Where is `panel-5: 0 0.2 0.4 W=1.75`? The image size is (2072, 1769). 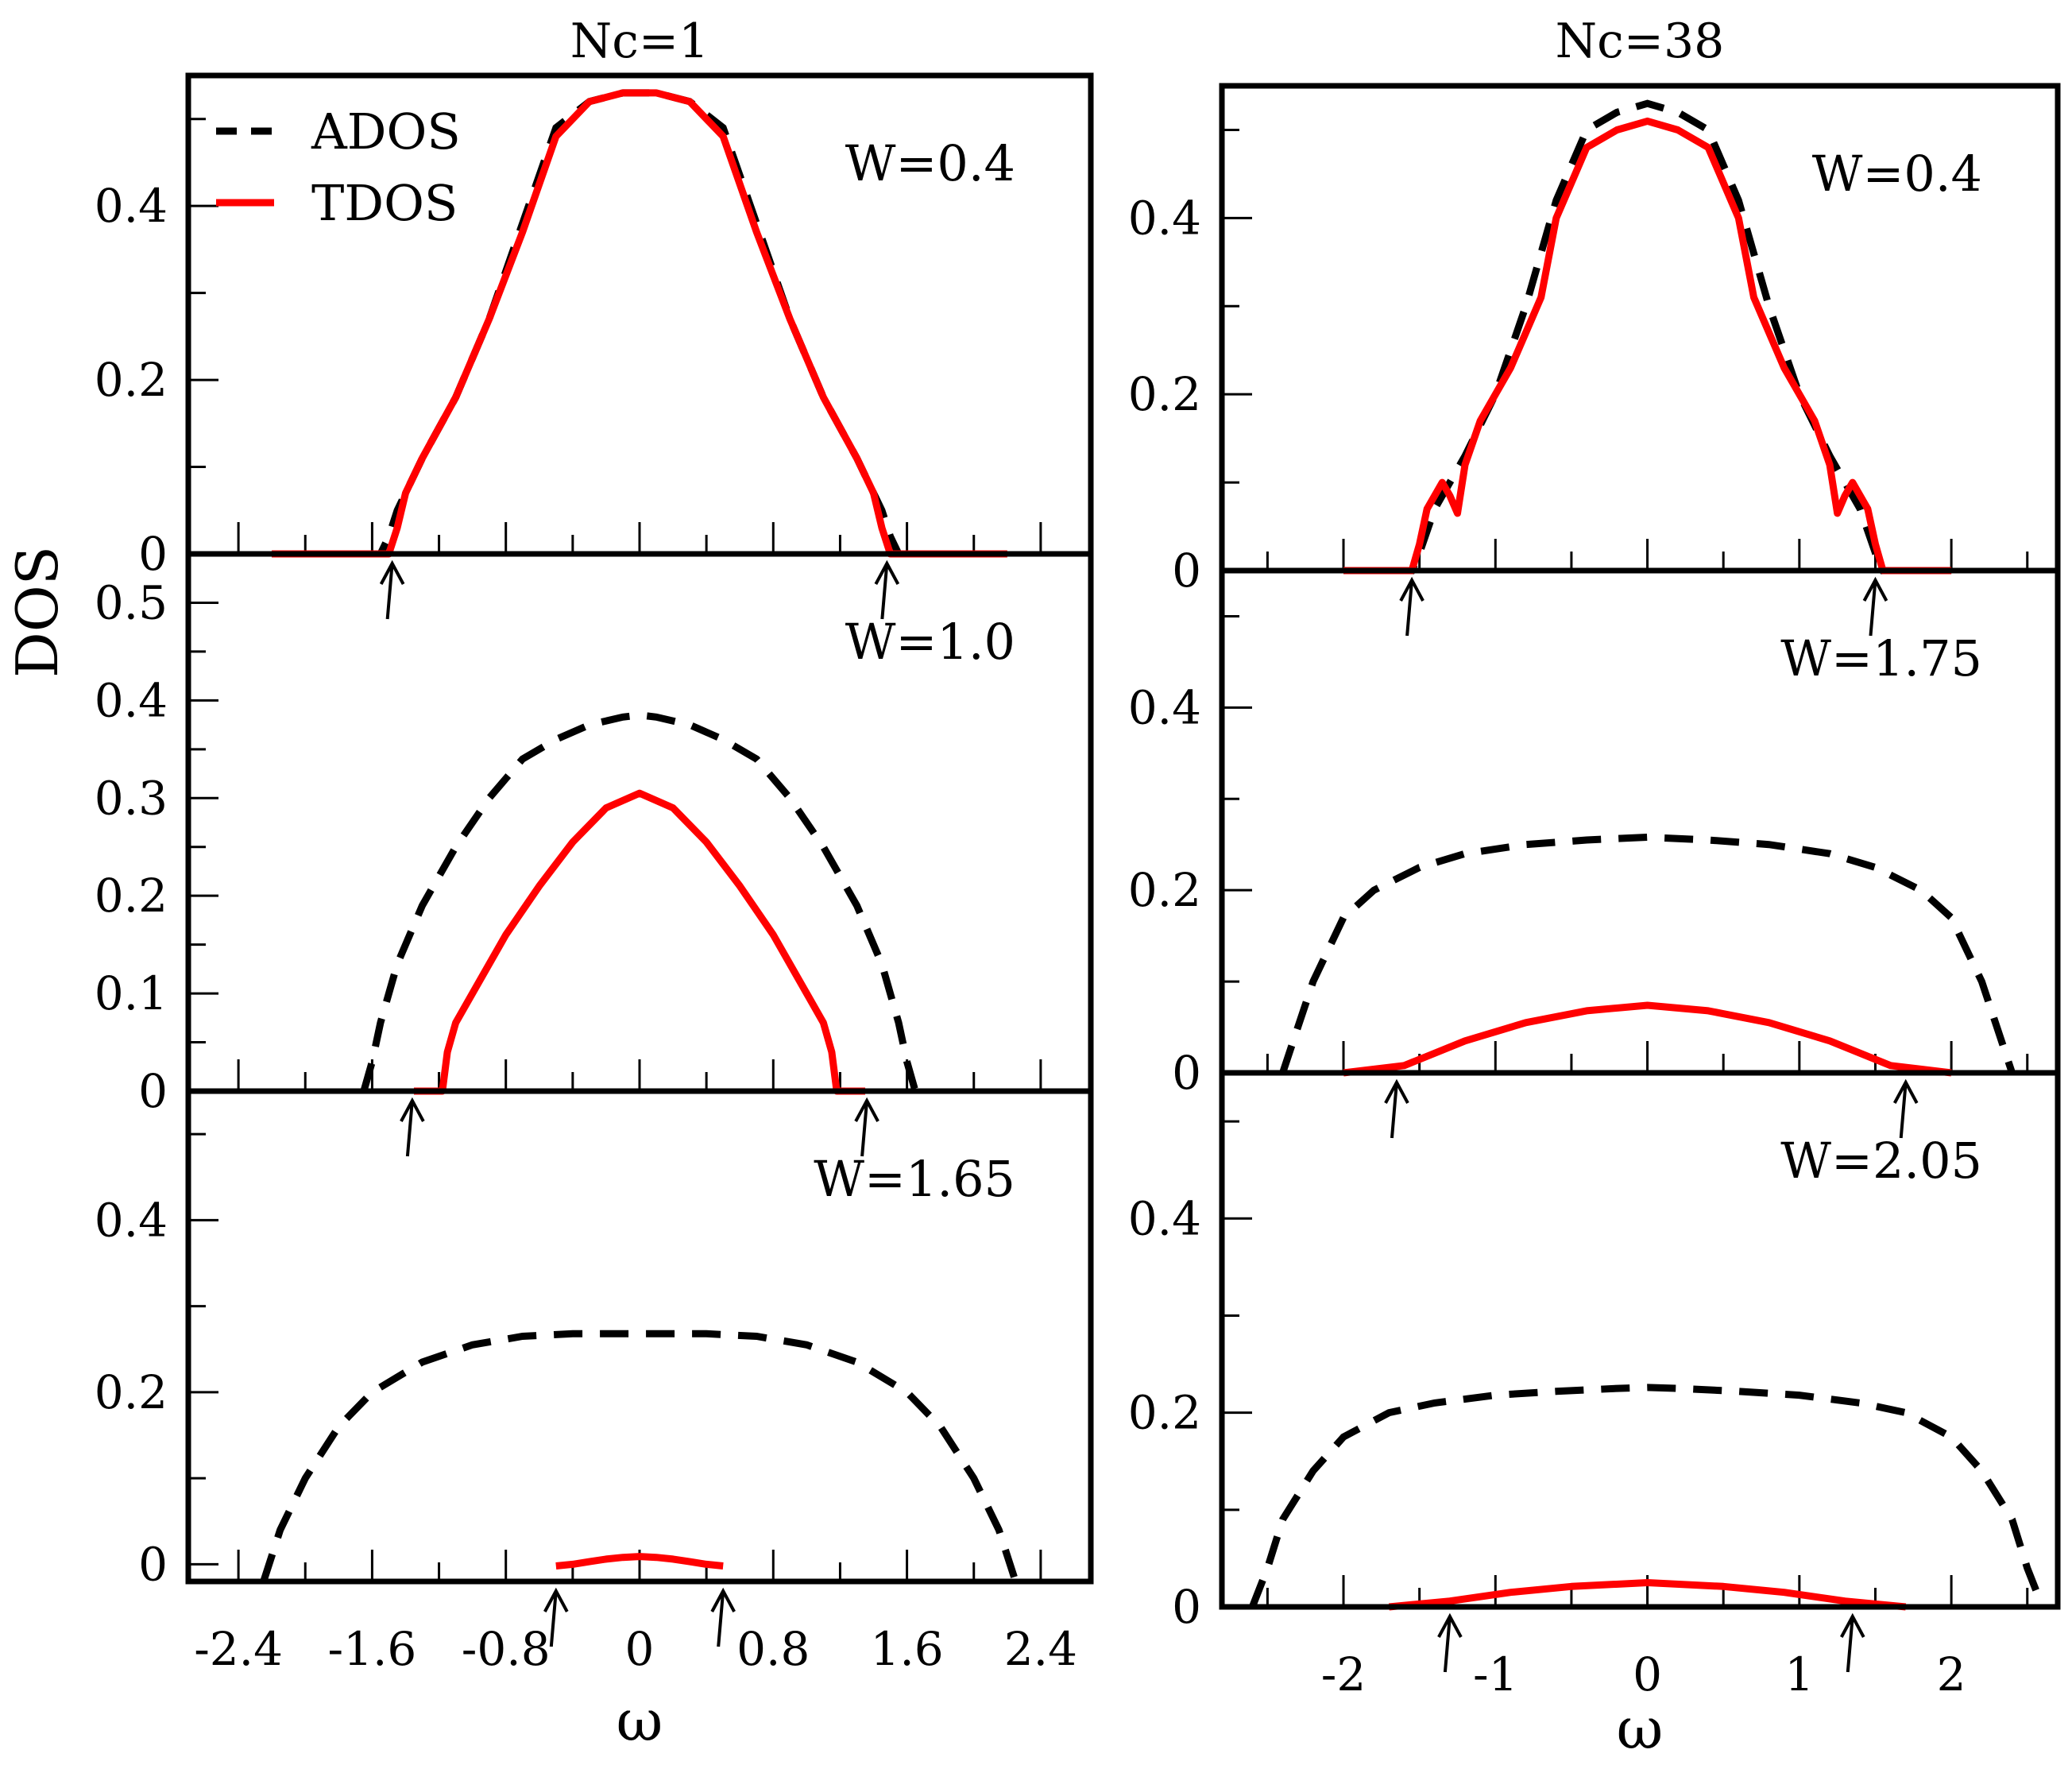
panel-5: 0 0.2 0.4 W=1.75 is located at coordinates (1594, 853).